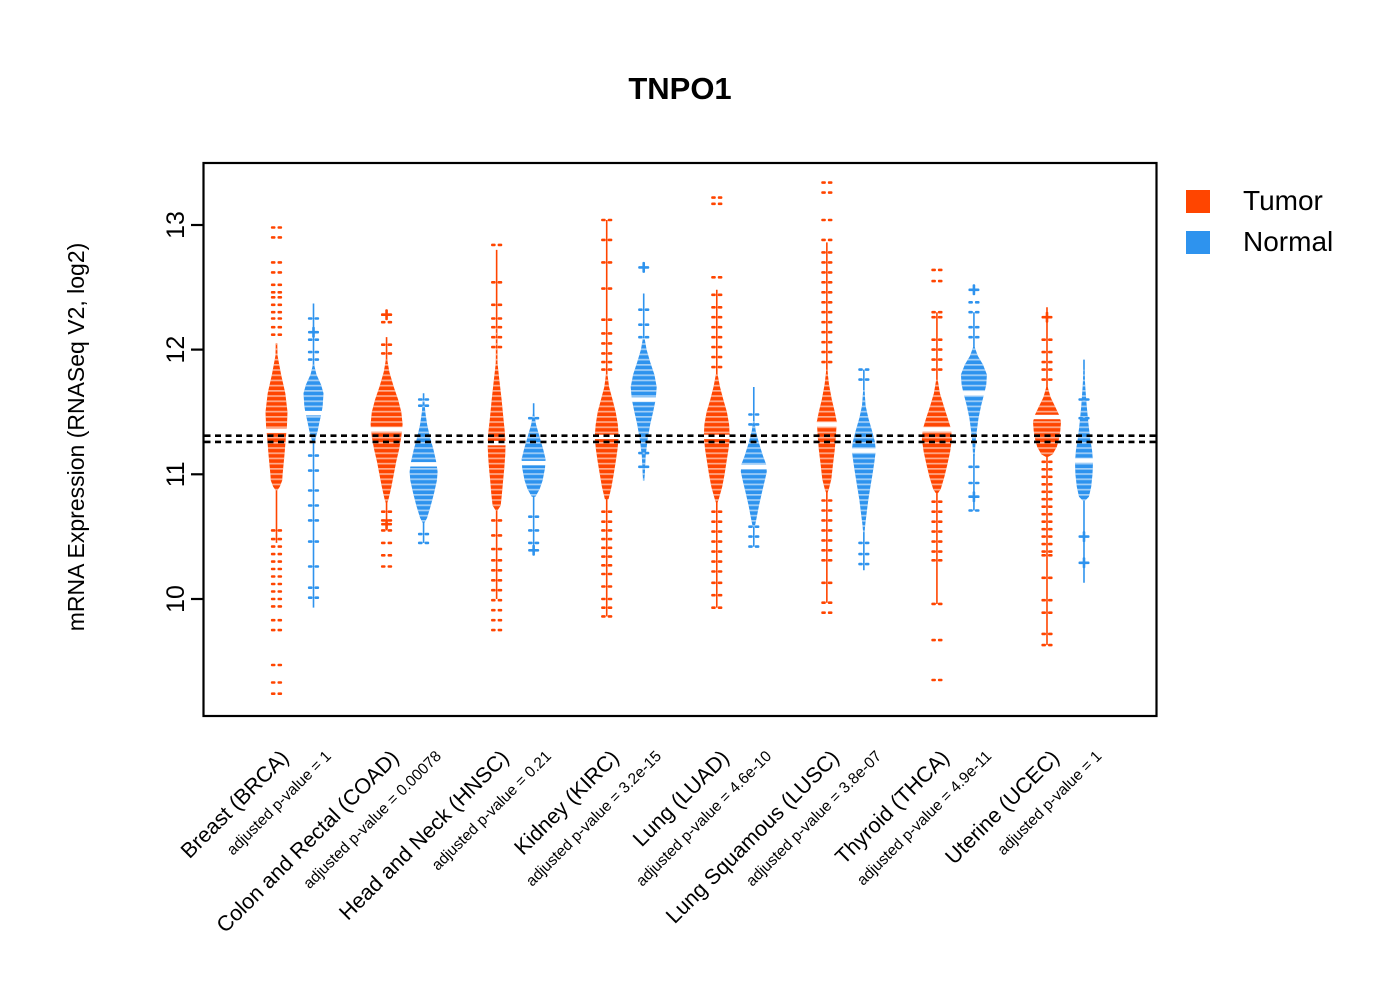  What do you see at coordinates (753, 473) in the screenshot?
I see `violin-texture-normal-LUAD` at bounding box center [753, 473].